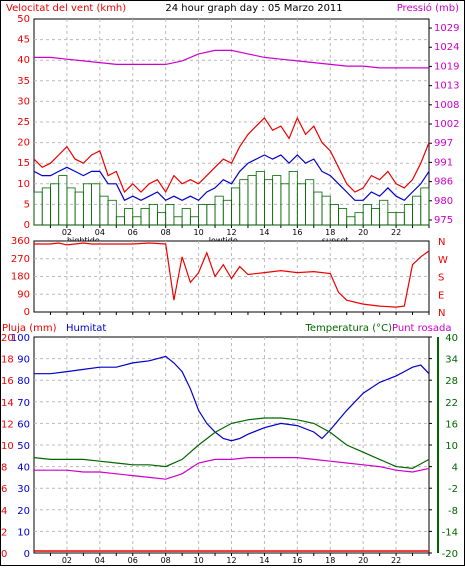 The width and height of the screenshot is (465, 570). I want to click on compass-tick-label: W, so click(443, 260).